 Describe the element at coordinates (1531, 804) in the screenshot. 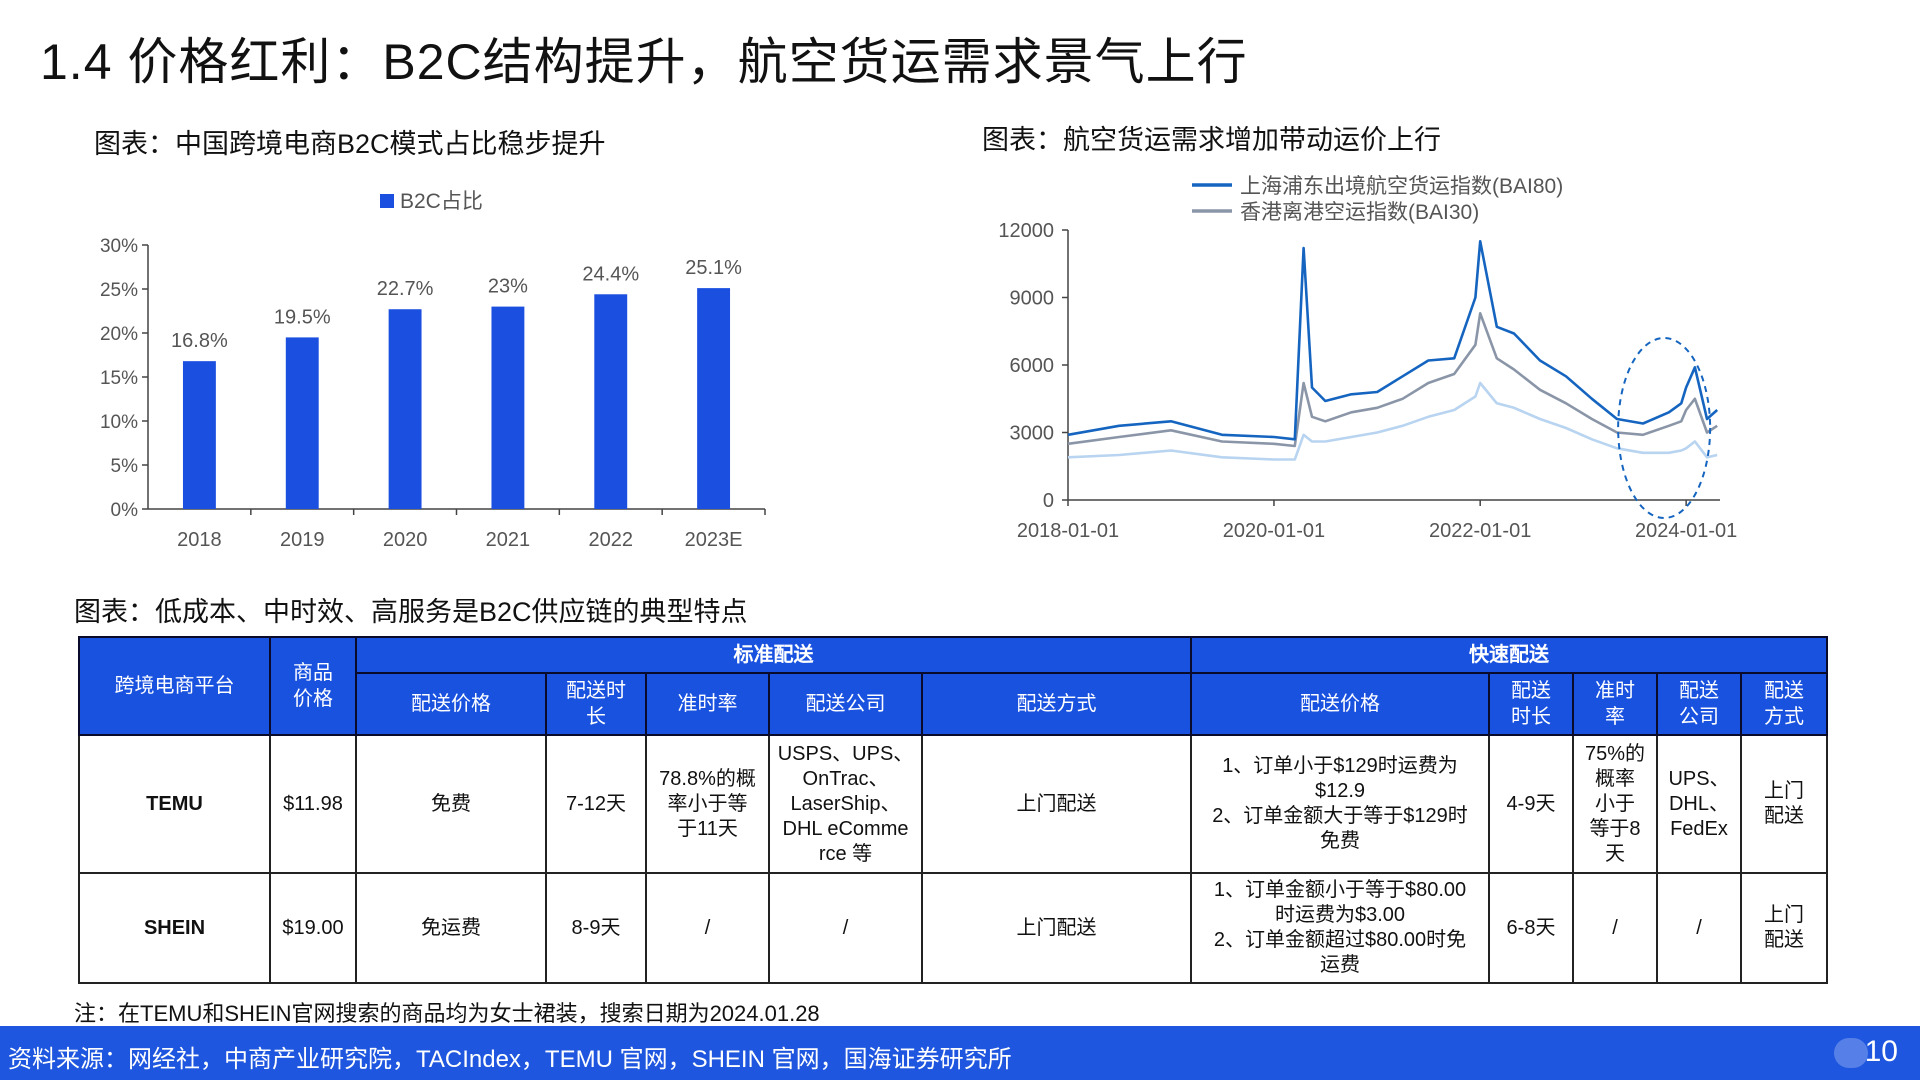

I see `row-exp-time: 4-9天` at that location.